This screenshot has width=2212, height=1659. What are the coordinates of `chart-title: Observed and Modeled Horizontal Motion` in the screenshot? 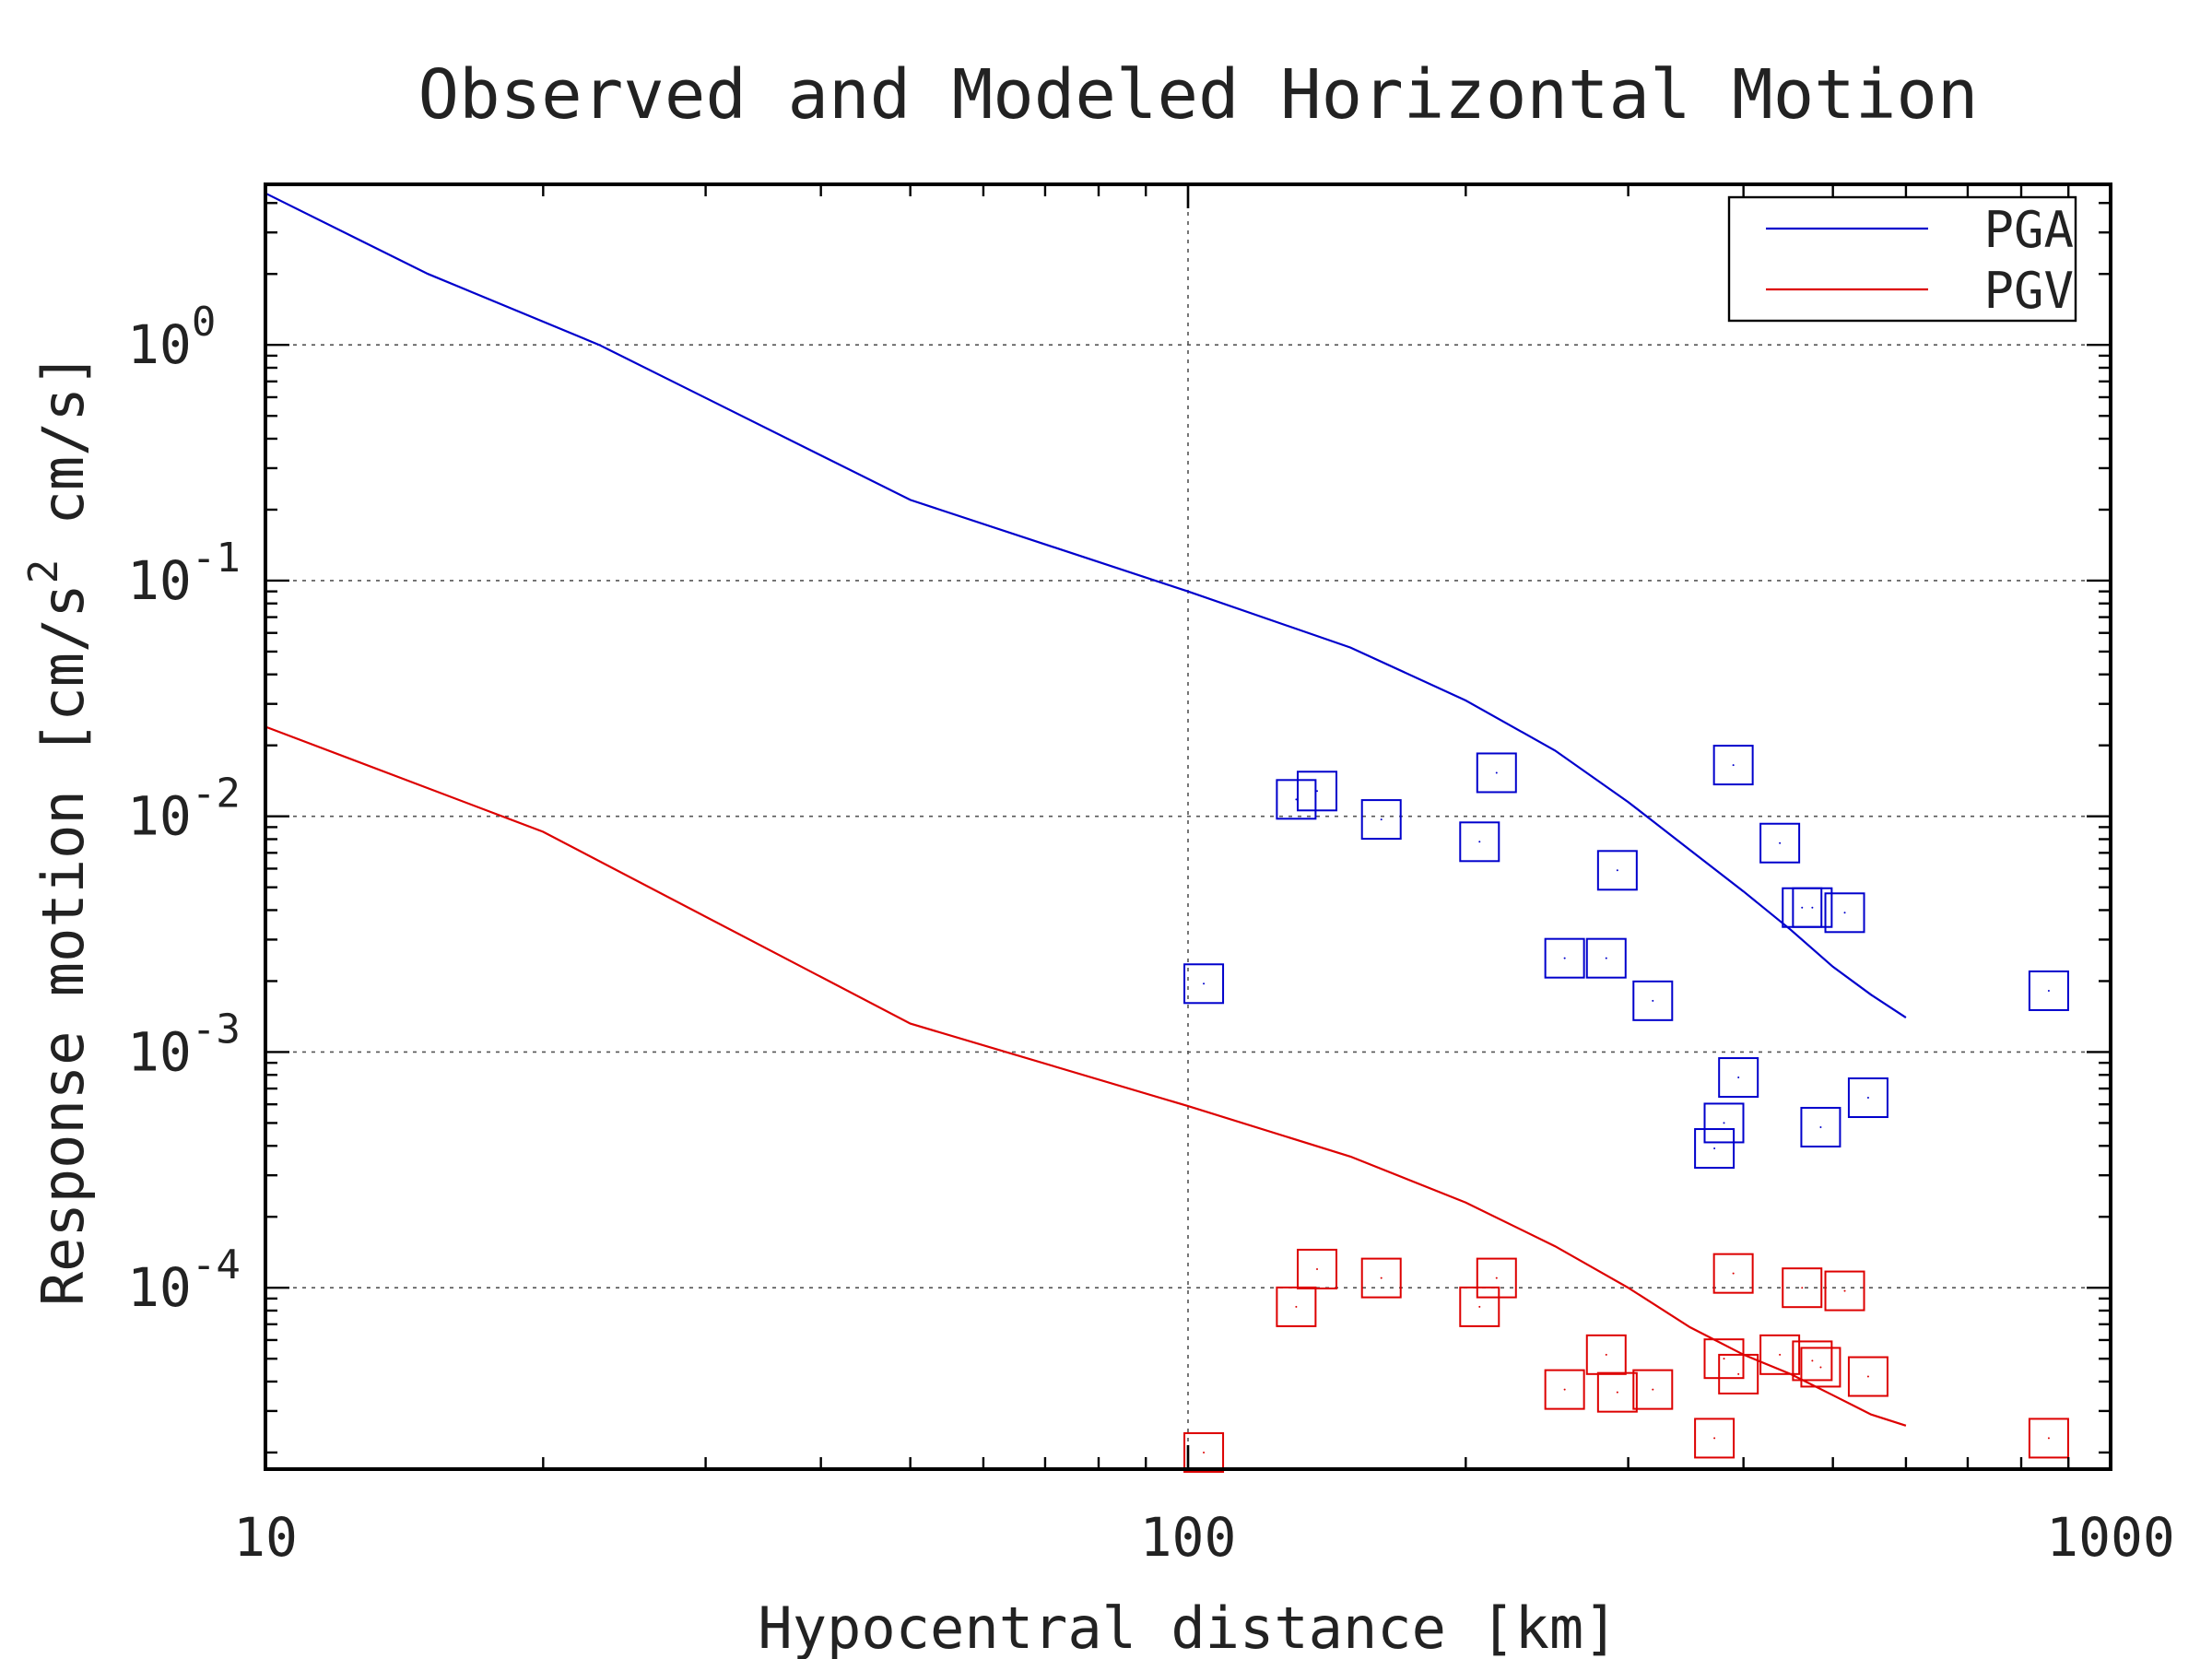 It's located at (1198, 95).